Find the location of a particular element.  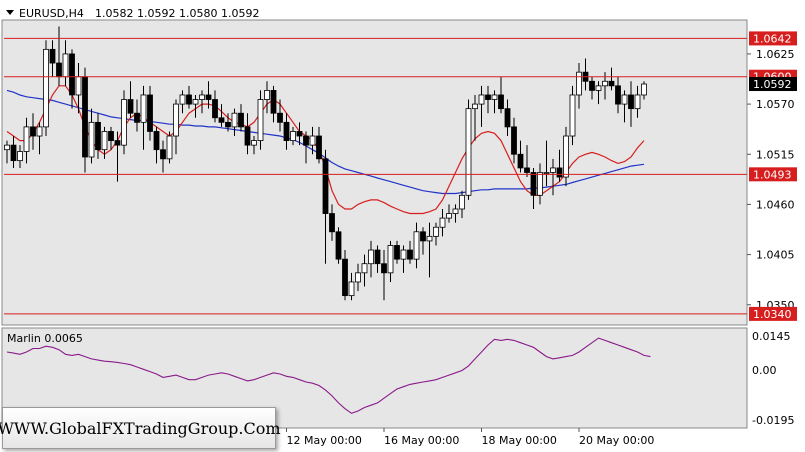

current-price-tag is located at coordinates (773, 84).